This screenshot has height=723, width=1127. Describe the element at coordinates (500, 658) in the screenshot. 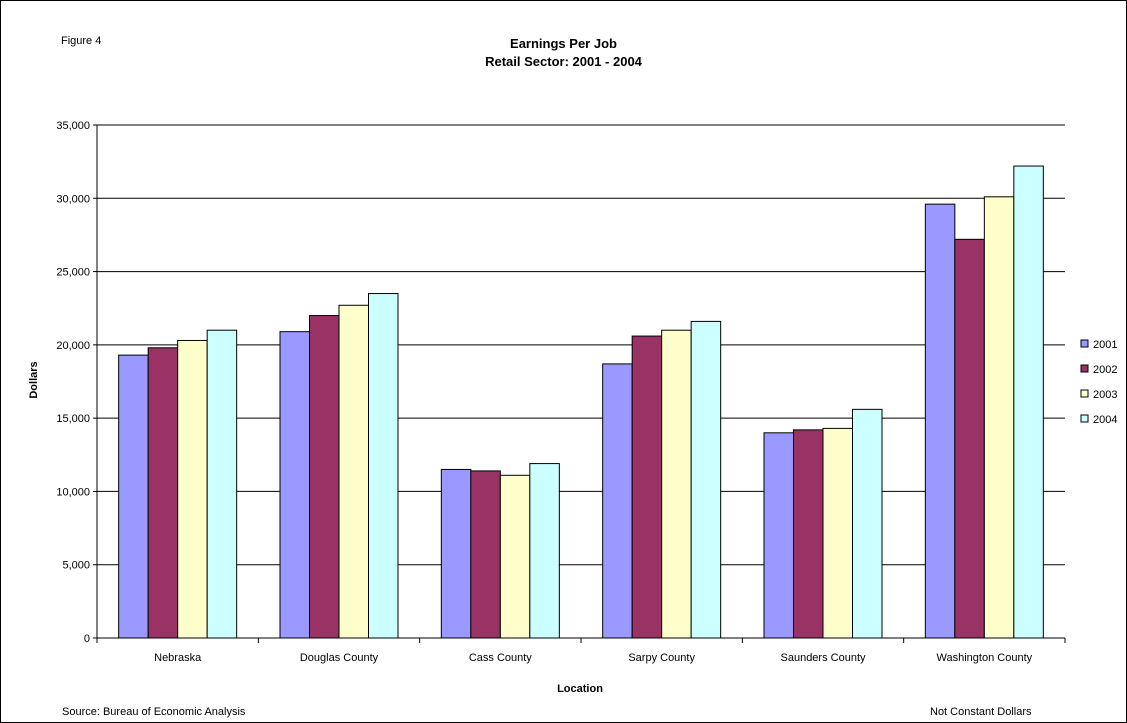

I see `x-tick-label: Cass County` at that location.